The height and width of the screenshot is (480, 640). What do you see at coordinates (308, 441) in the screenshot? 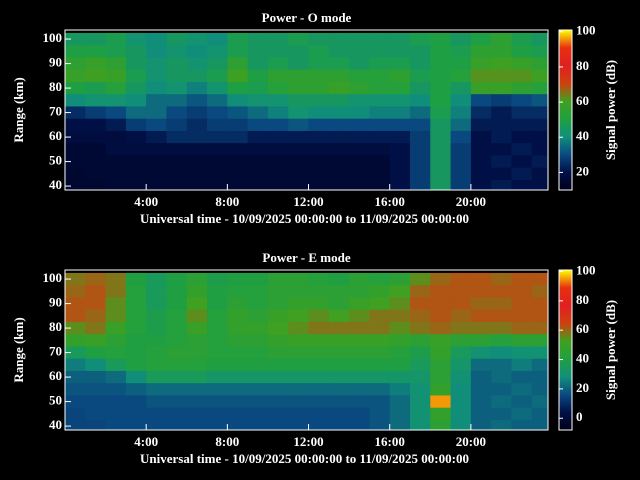
I see `x-tick-label: 12:00` at bounding box center [308, 441].